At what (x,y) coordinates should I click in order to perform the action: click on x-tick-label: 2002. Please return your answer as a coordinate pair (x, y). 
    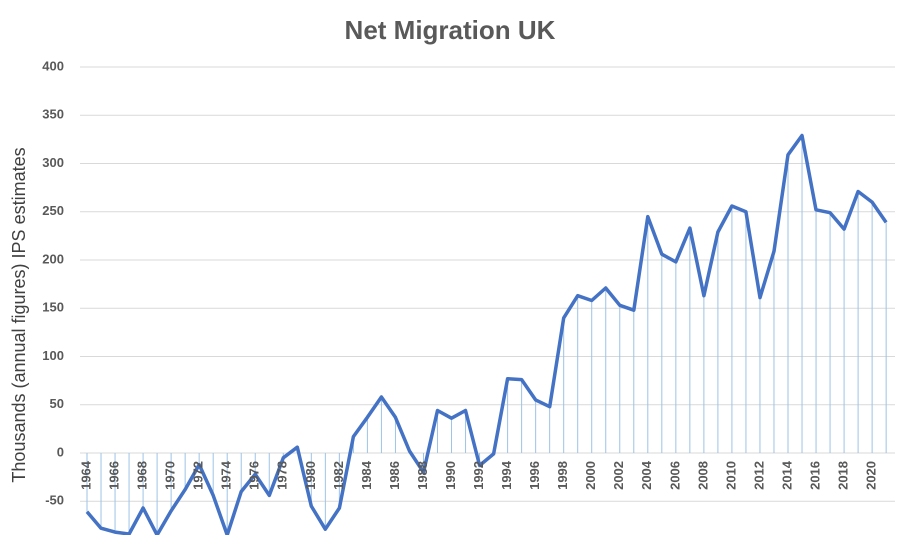
    Looking at the image, I should click on (618, 475).